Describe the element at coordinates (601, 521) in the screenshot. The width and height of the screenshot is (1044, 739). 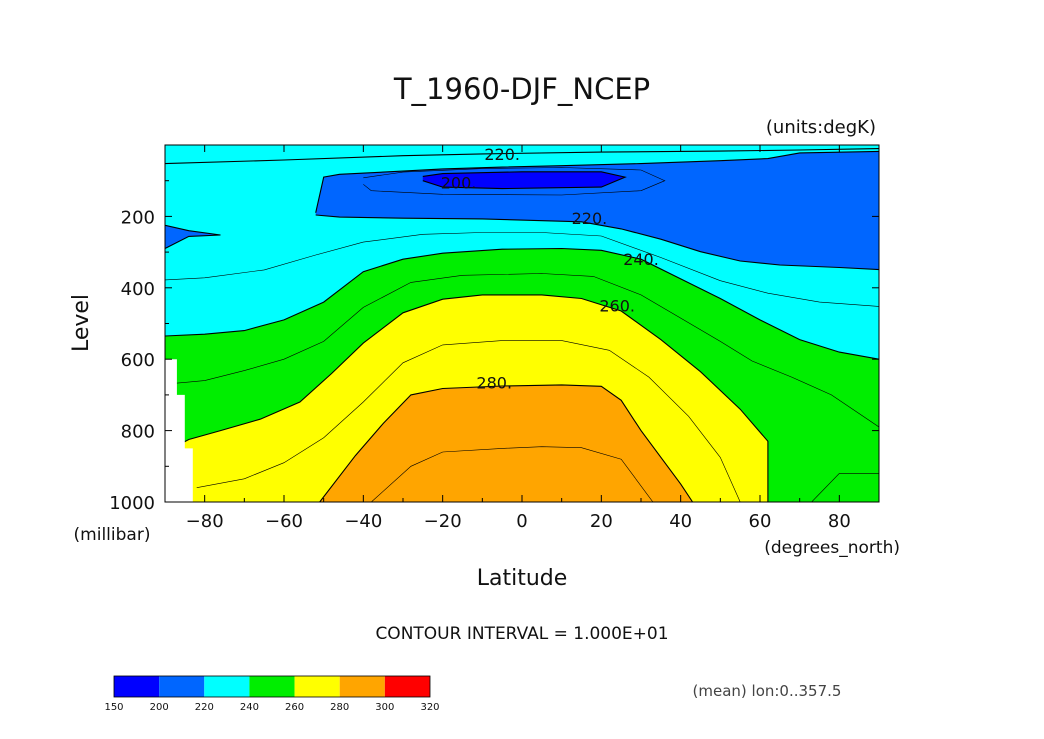
I see `x-tick-label: 20` at that location.